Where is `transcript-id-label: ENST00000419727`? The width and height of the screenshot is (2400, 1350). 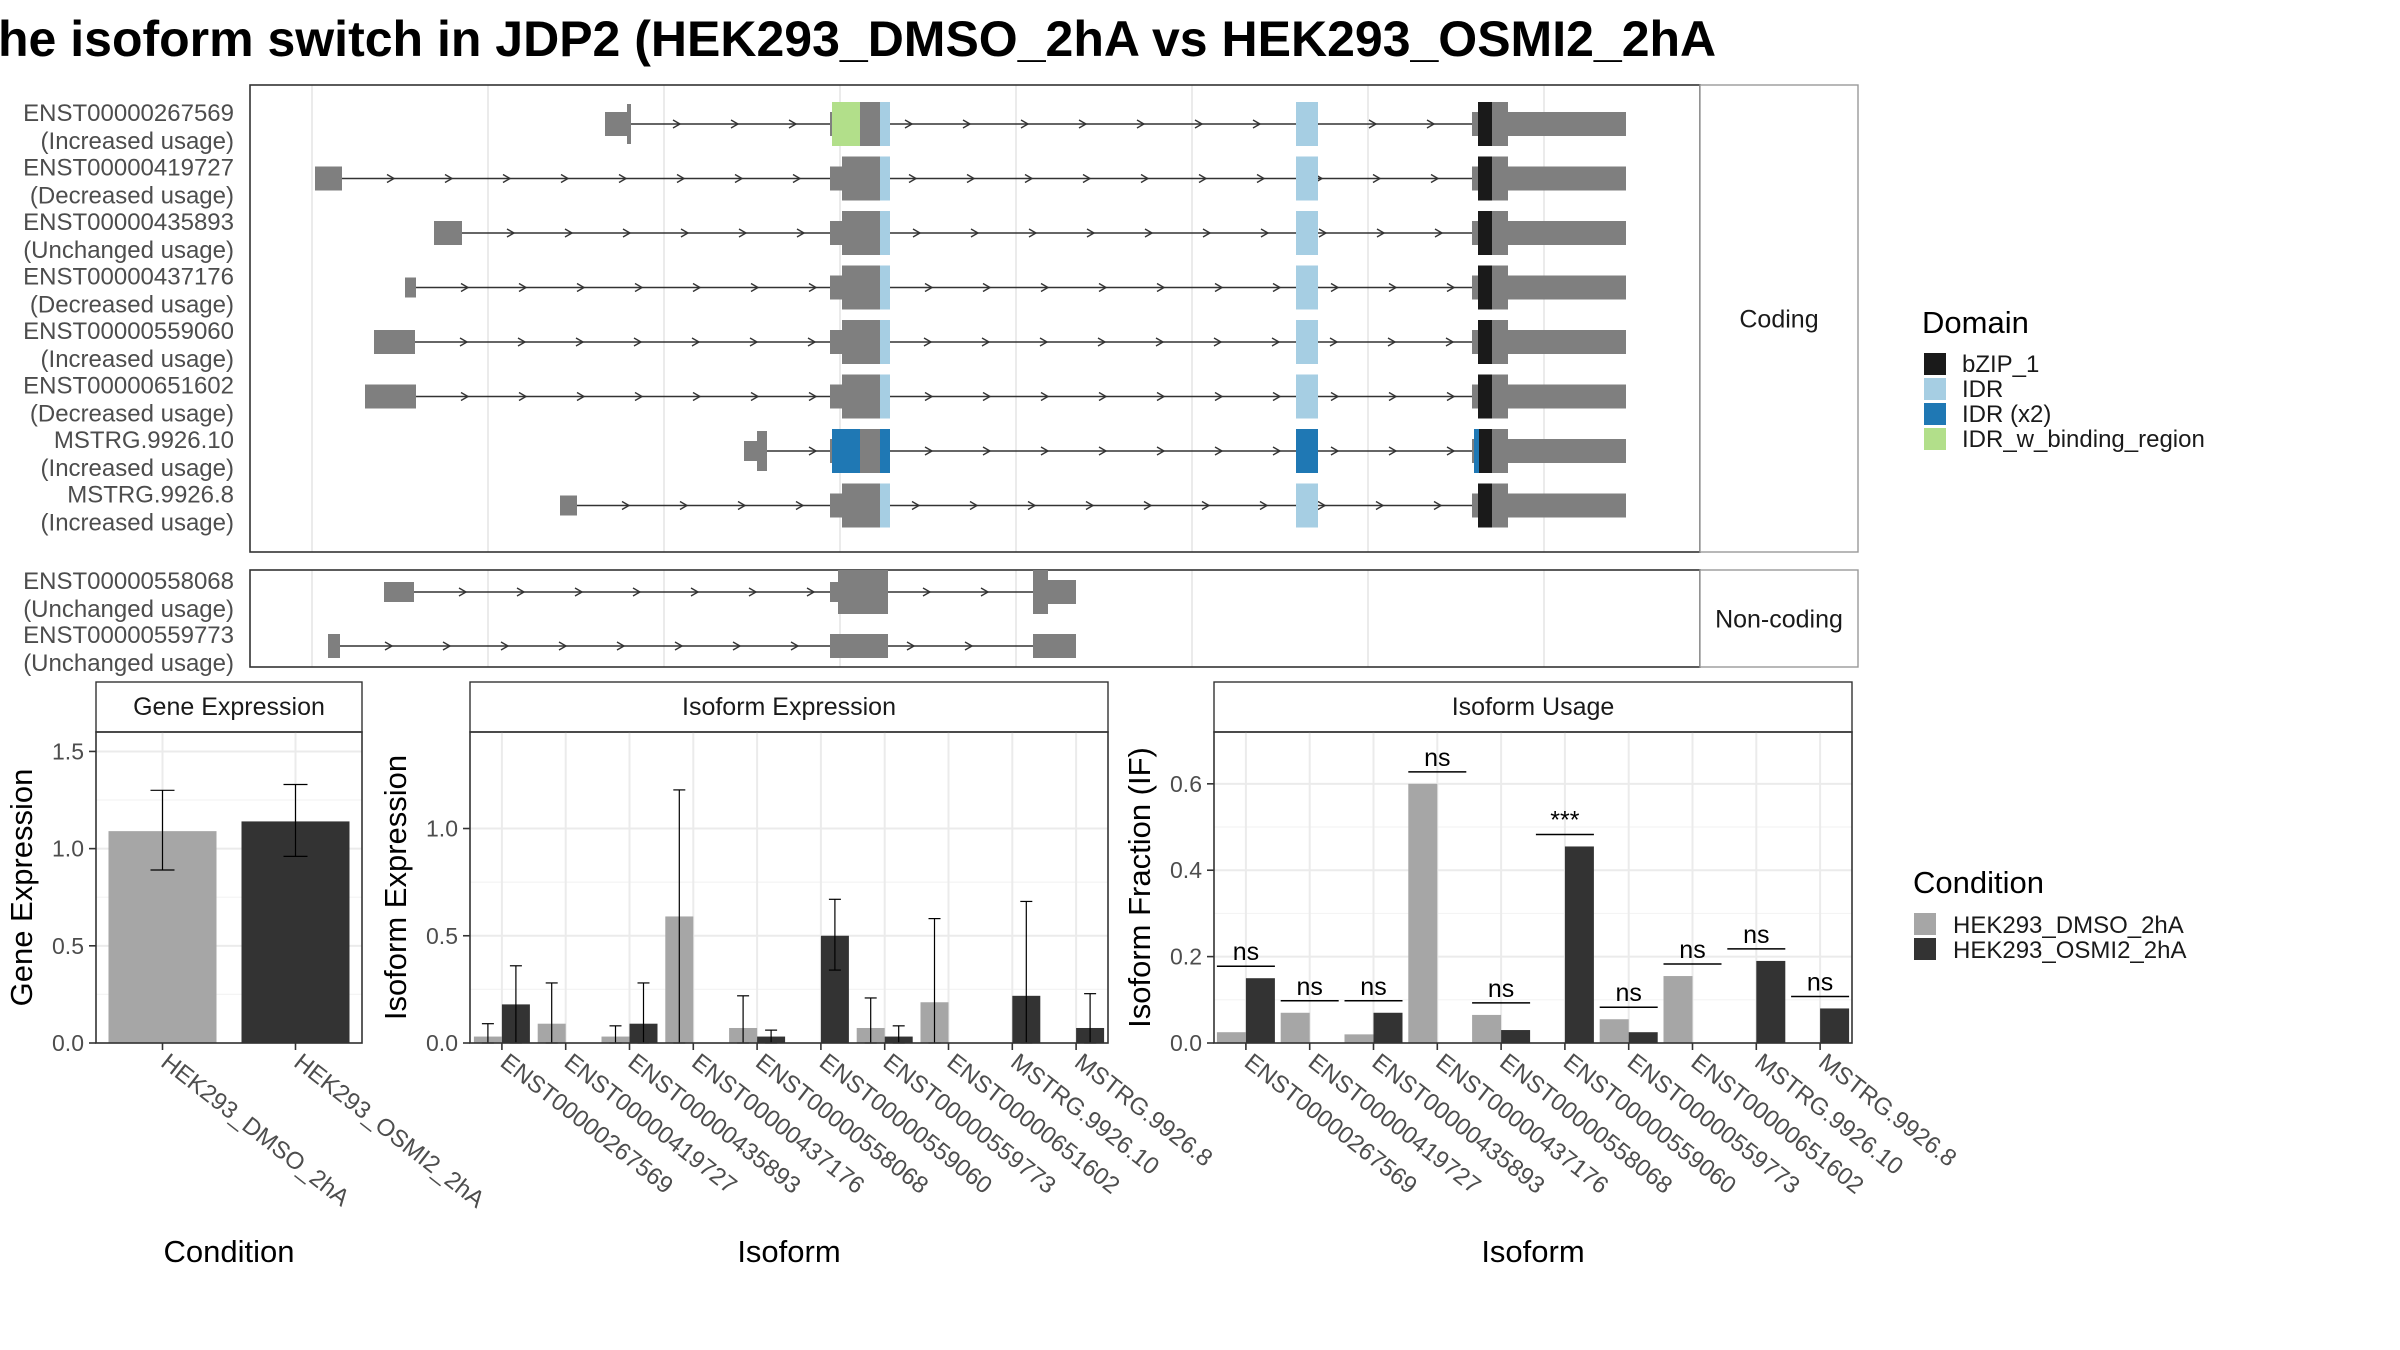
transcript-id-label: ENST00000419727 is located at coordinates (128, 168).